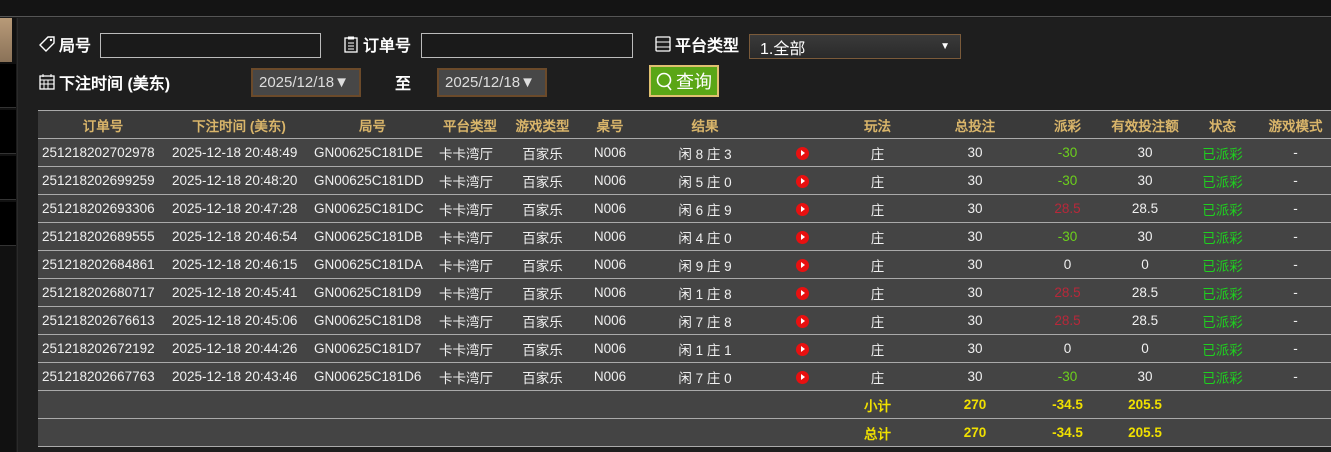 This screenshot has width=1331, height=452. I want to click on table-cell: GN00625C181DA, so click(372, 264).